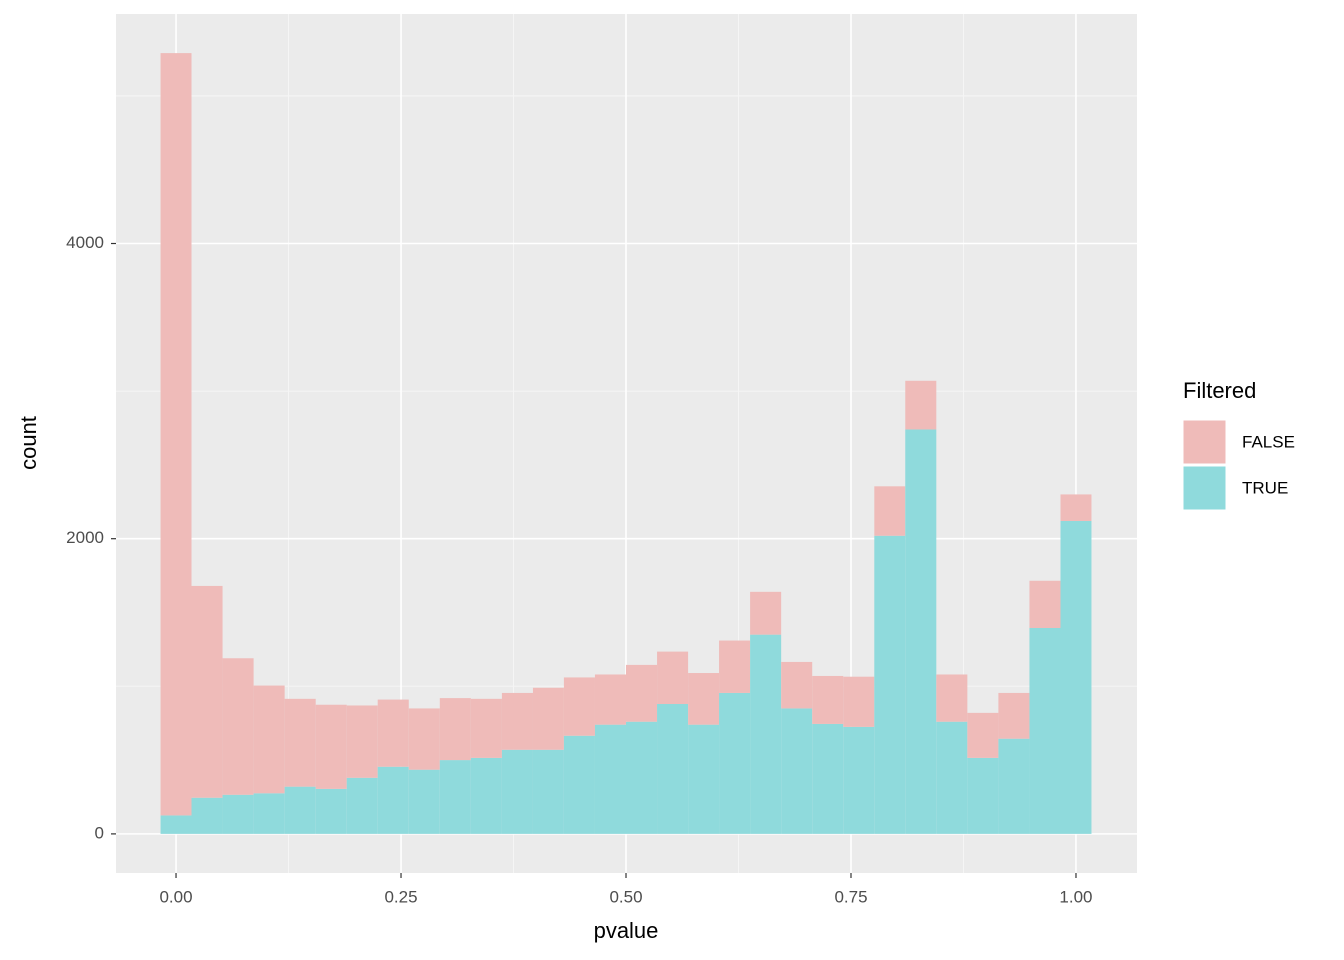  Describe the element at coordinates (175, 896) in the screenshot. I see `x-tick-label: 0.00` at that location.